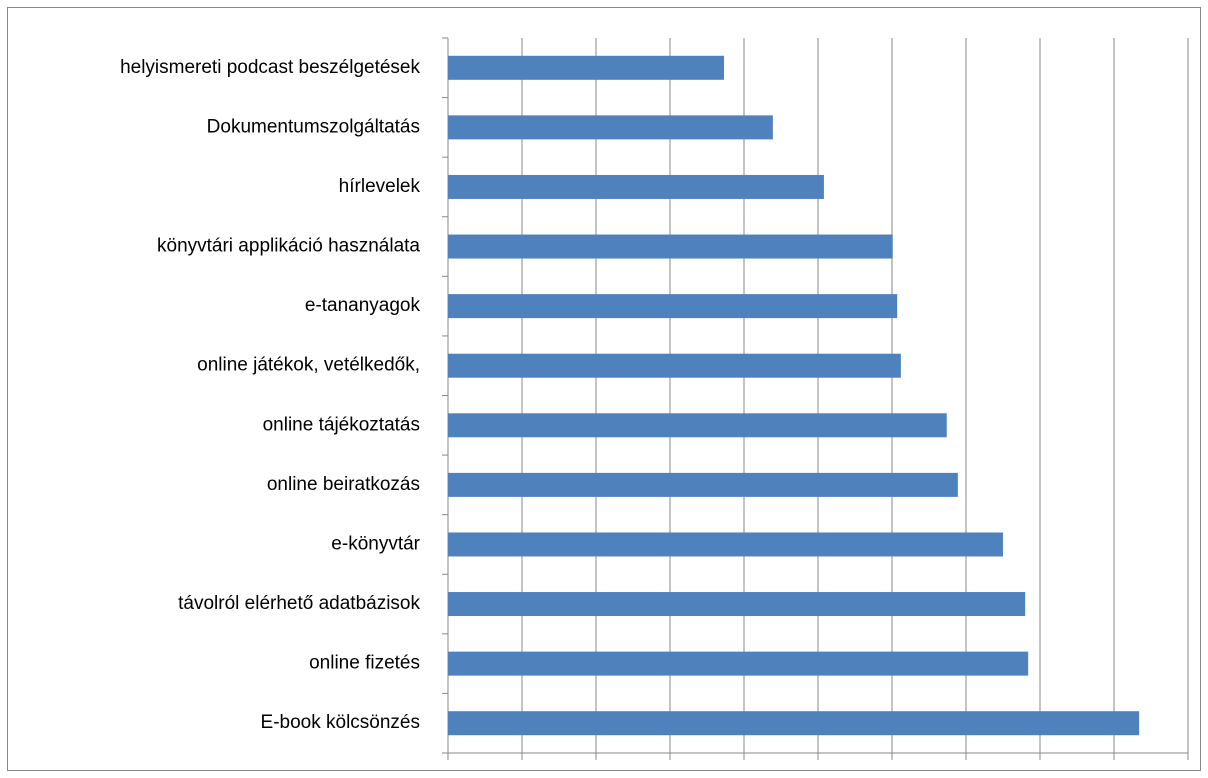 Image resolution: width=1208 pixels, height=778 pixels. What do you see at coordinates (270, 67) in the screenshot?
I see `y-tick-label: helyismereti podcast beszélgetések` at bounding box center [270, 67].